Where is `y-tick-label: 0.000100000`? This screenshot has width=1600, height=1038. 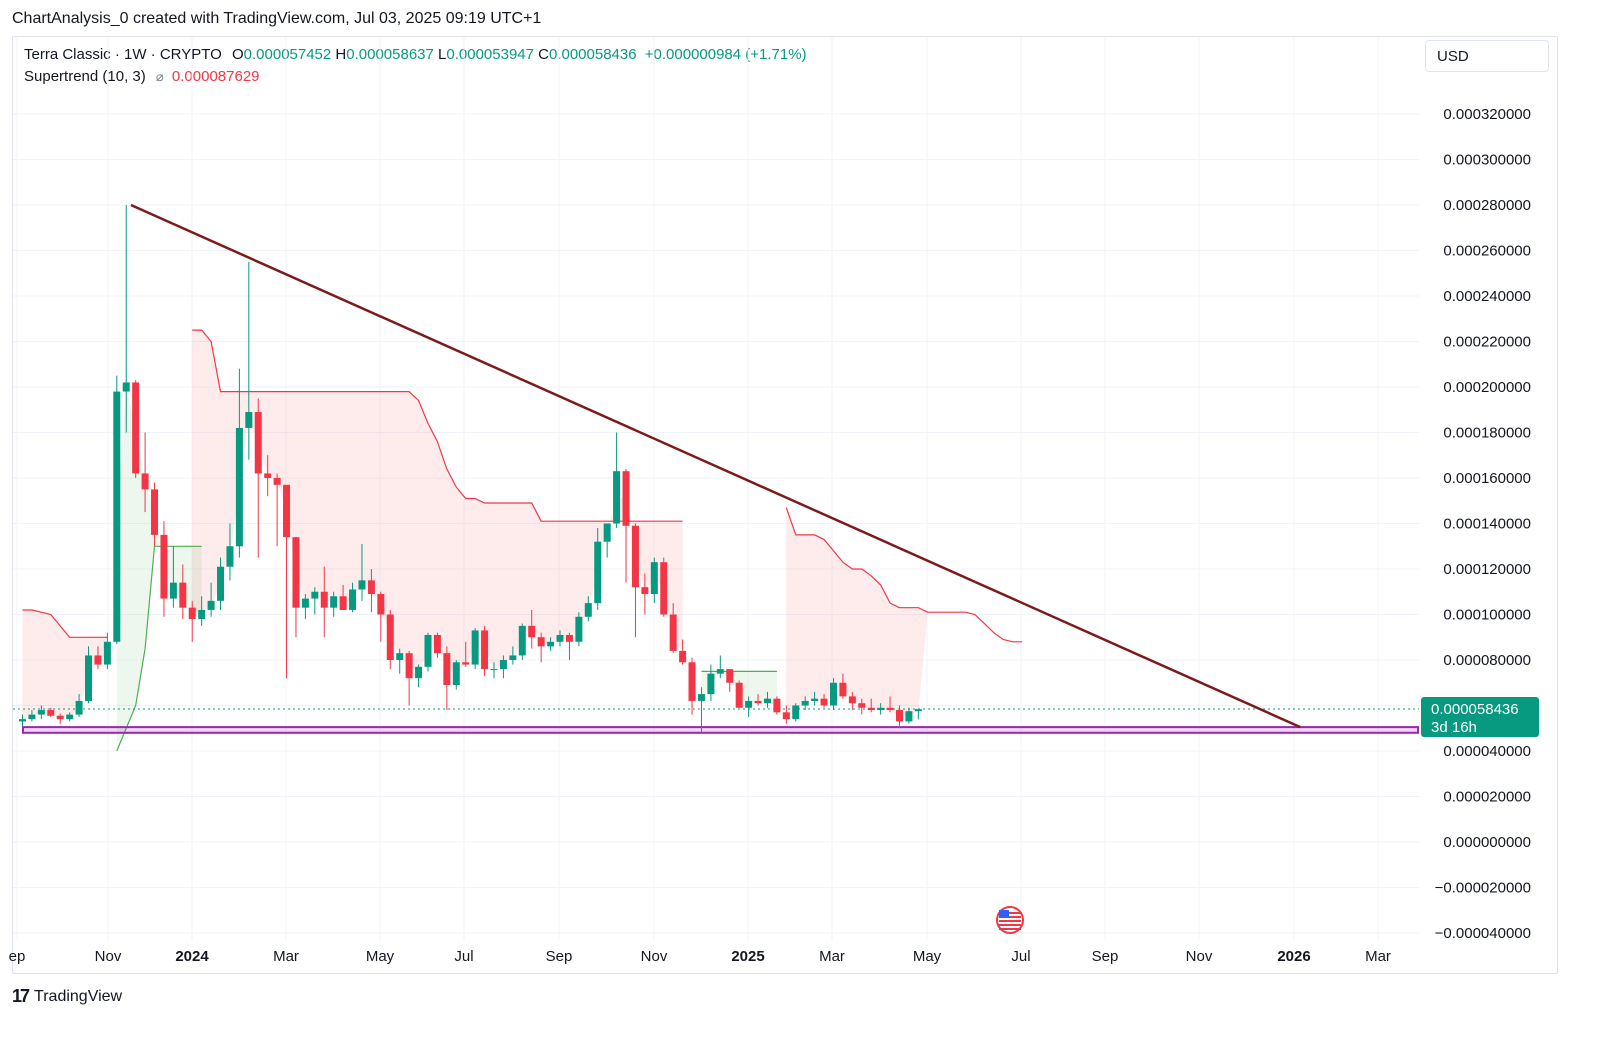 y-tick-label: 0.000100000 is located at coordinates (1487, 615).